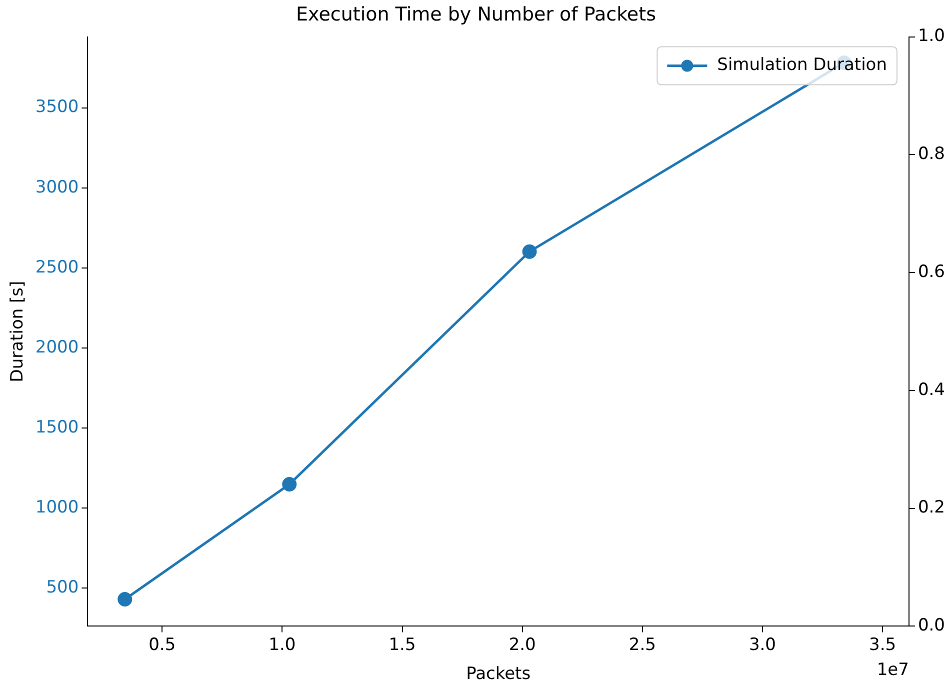  Describe the element at coordinates (762, 644) in the screenshot. I see `x-tick-label: 3.0` at that location.